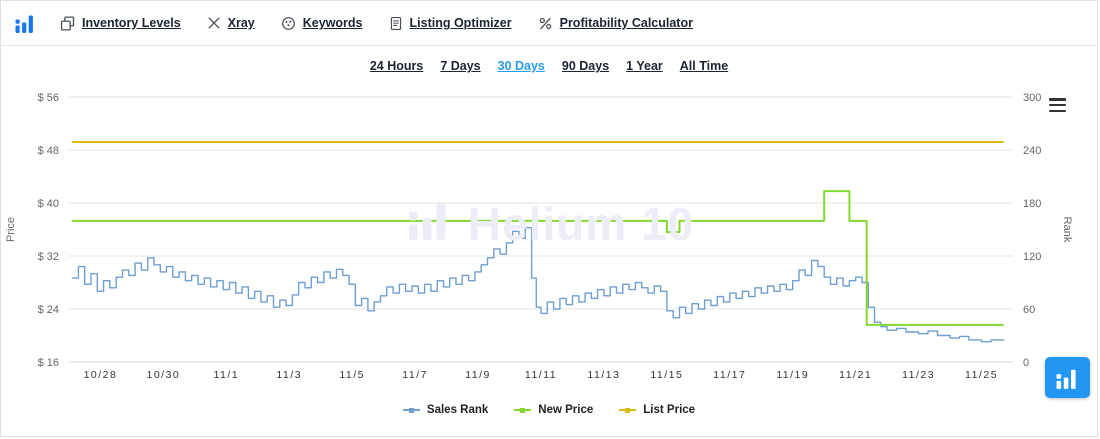 This screenshot has width=1100, height=439. I want to click on legend-label: New Price, so click(566, 410).